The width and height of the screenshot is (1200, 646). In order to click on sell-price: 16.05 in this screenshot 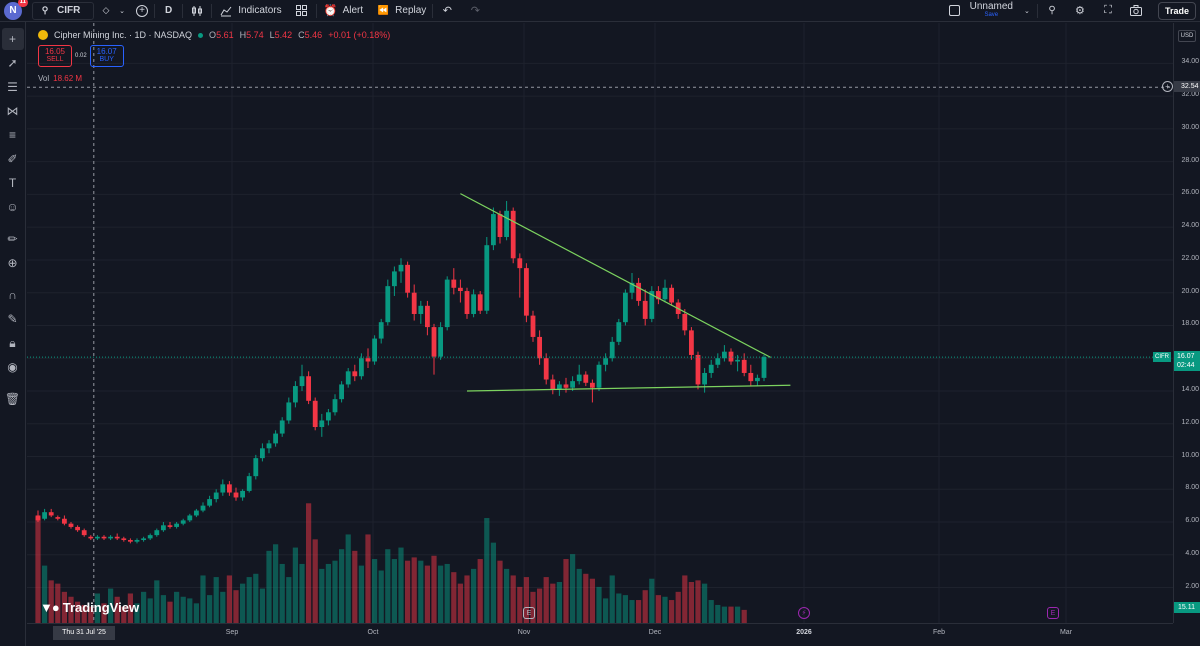, I will do `click(55, 51)`.